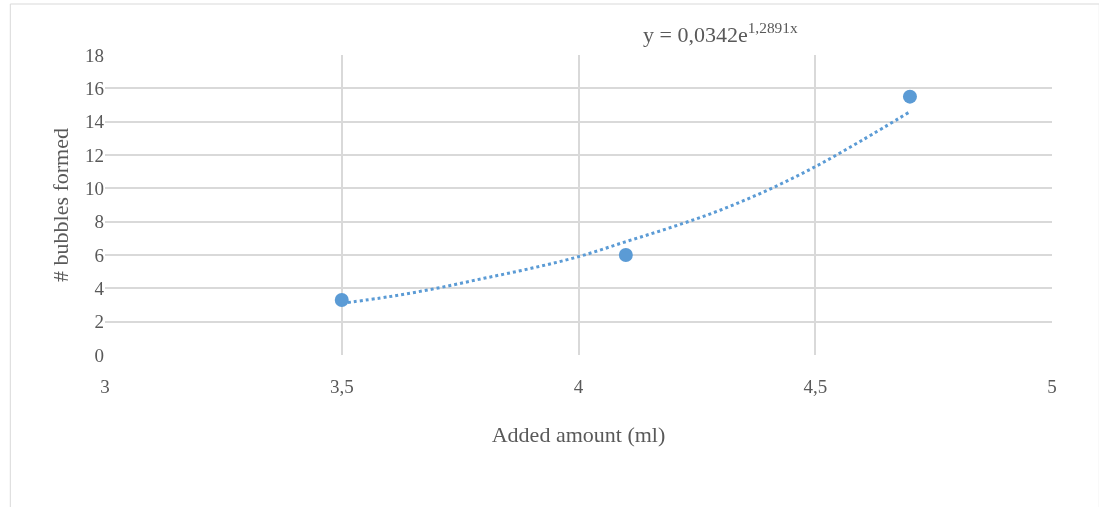  What do you see at coordinates (578, 434) in the screenshot?
I see `x-axis-title: Added amount (ml)` at bounding box center [578, 434].